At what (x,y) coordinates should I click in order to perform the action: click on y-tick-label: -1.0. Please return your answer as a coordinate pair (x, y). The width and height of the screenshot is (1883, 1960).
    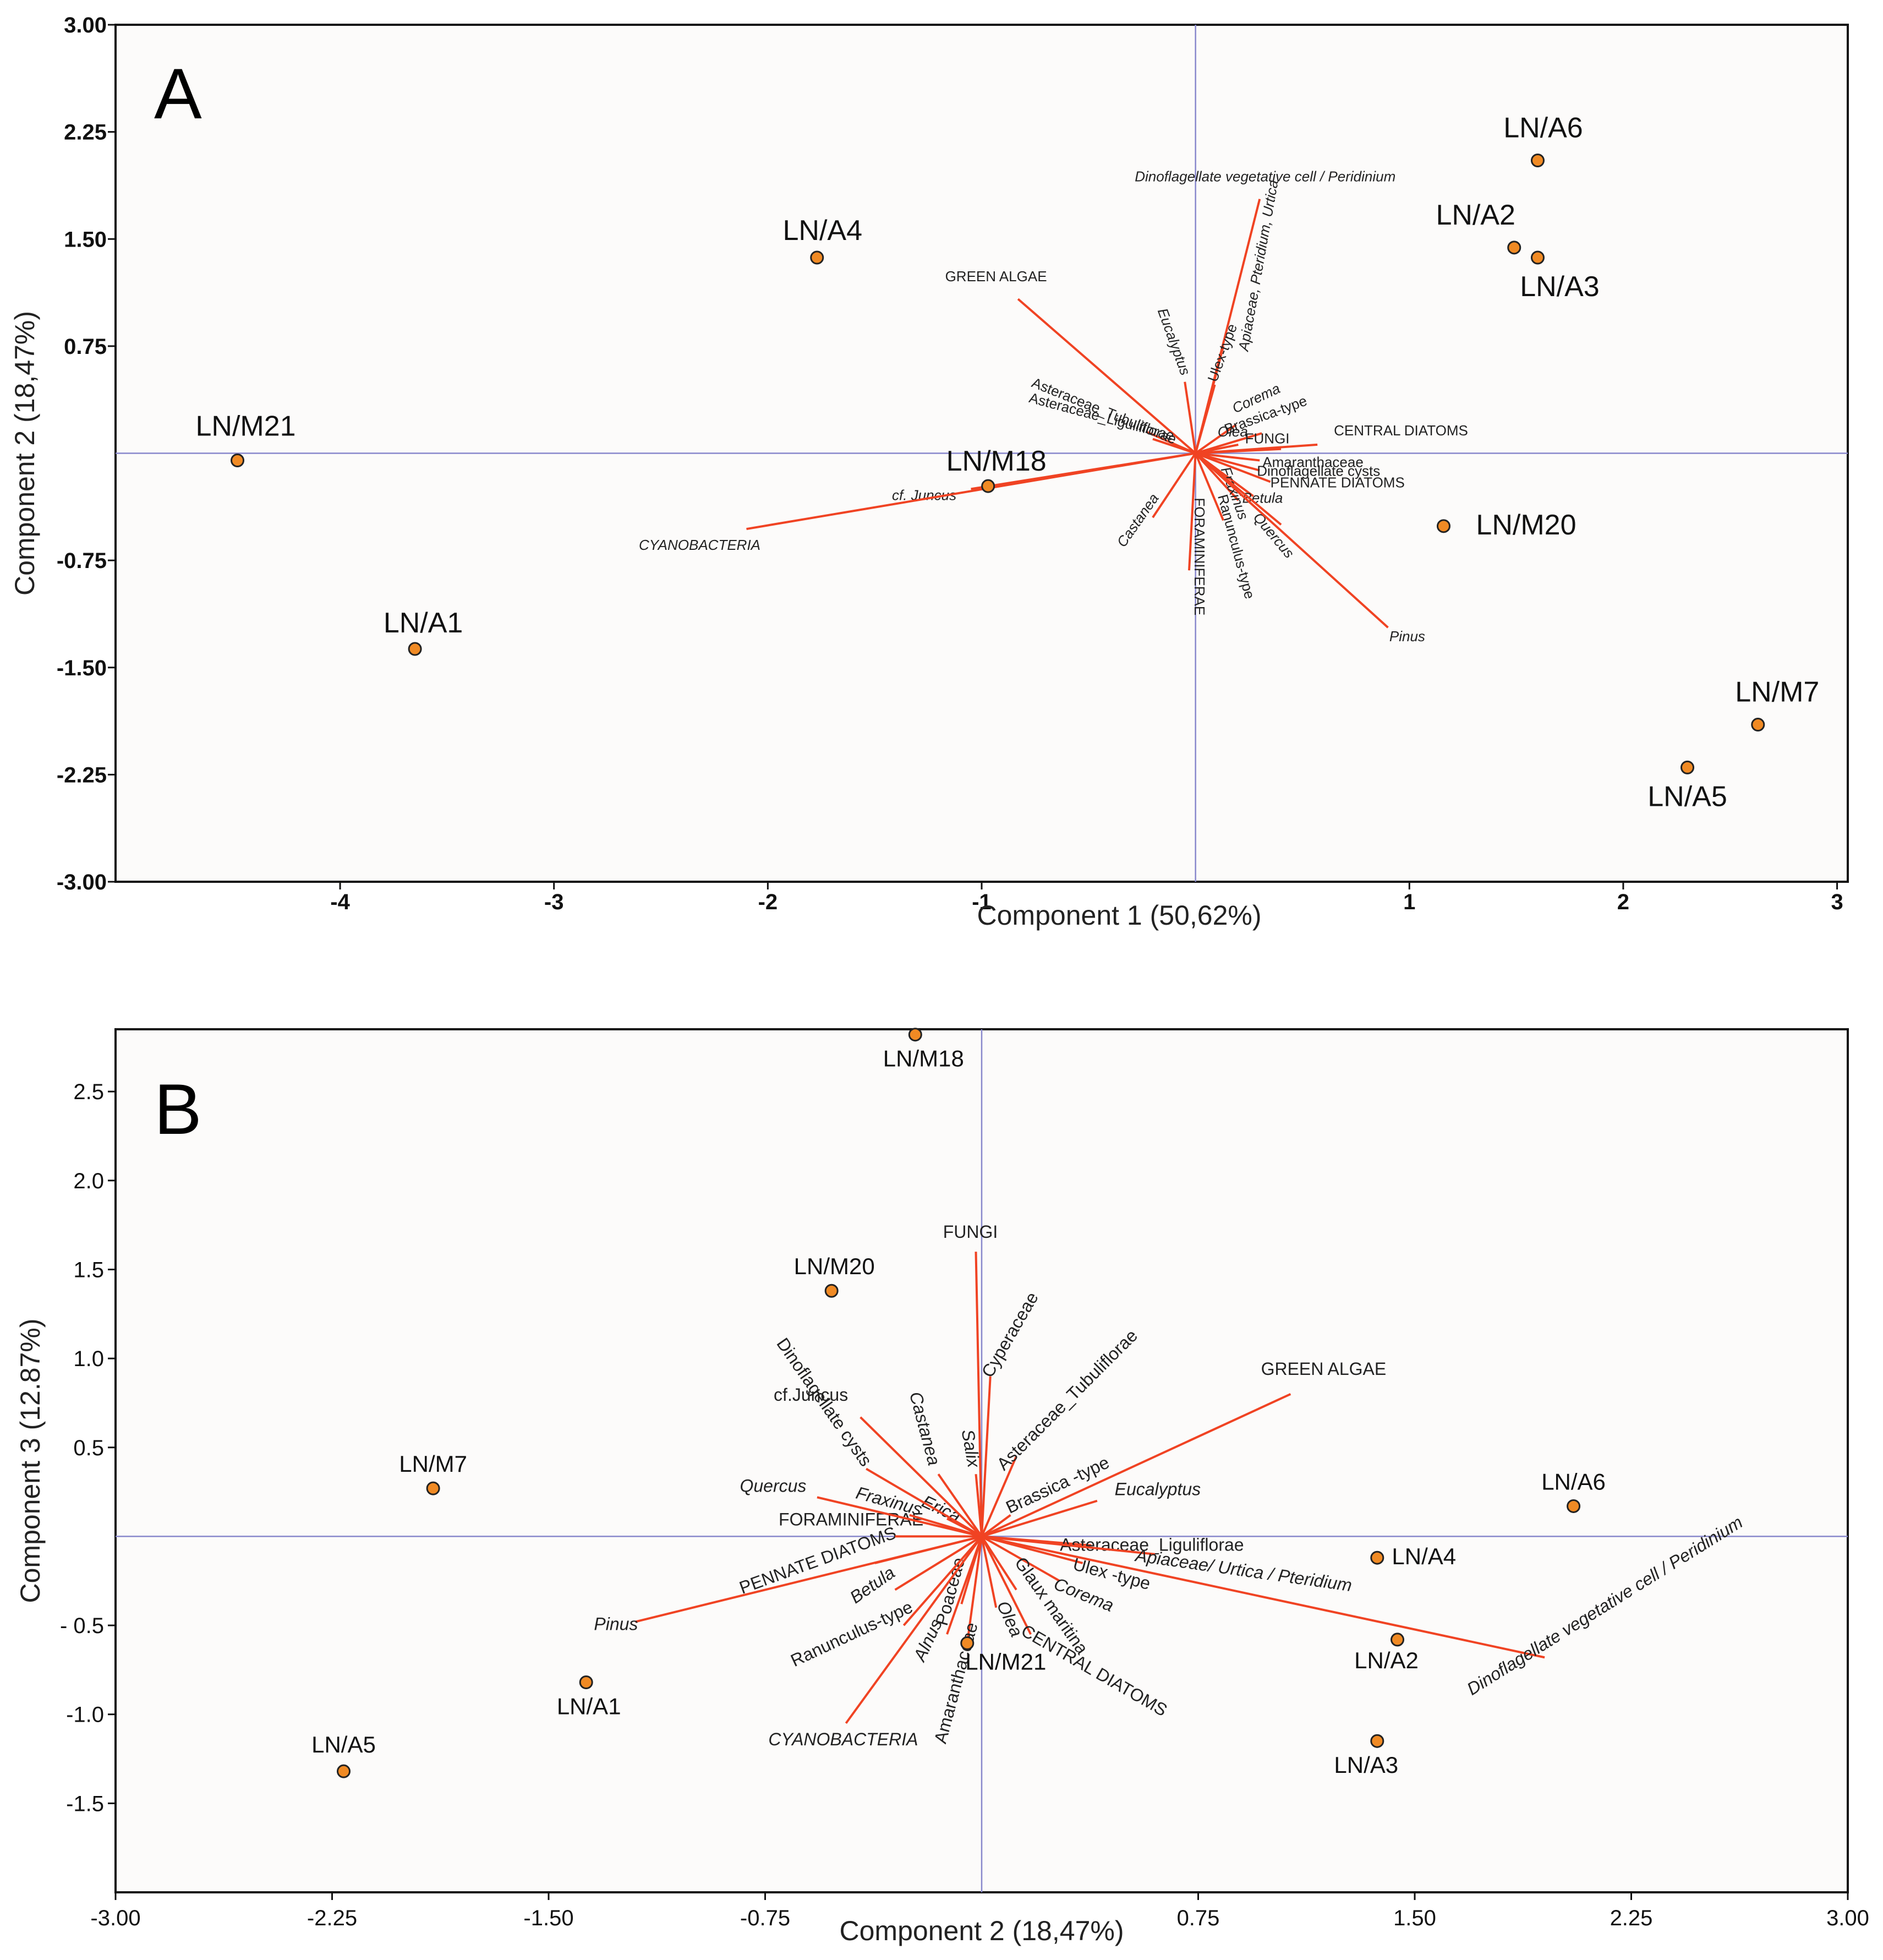
    Looking at the image, I should click on (85, 1715).